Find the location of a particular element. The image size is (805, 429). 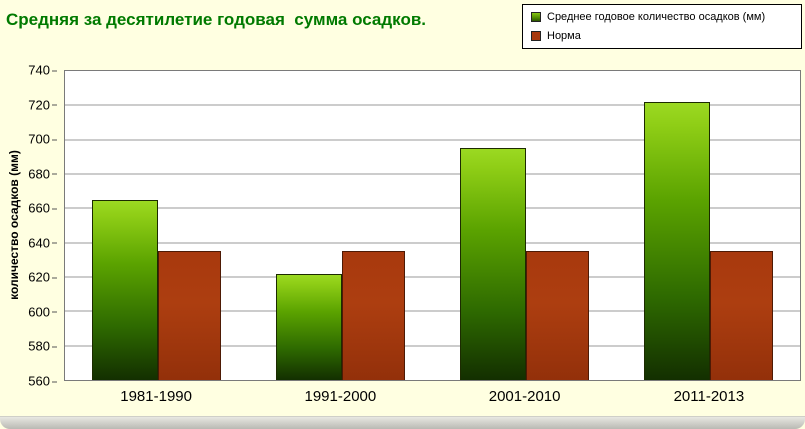

y-tick-label: 680 is located at coordinates (43, 173).